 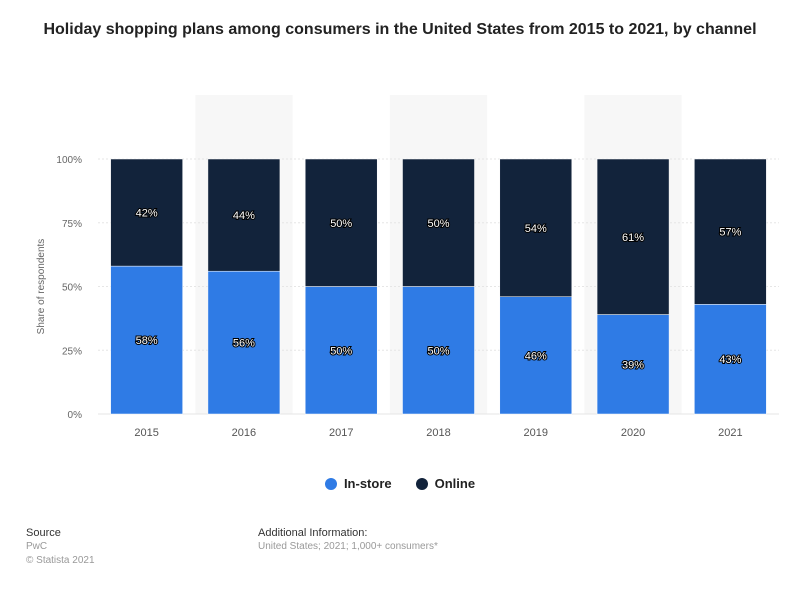 I want to click on data-label: 54%, so click(x=536, y=229).